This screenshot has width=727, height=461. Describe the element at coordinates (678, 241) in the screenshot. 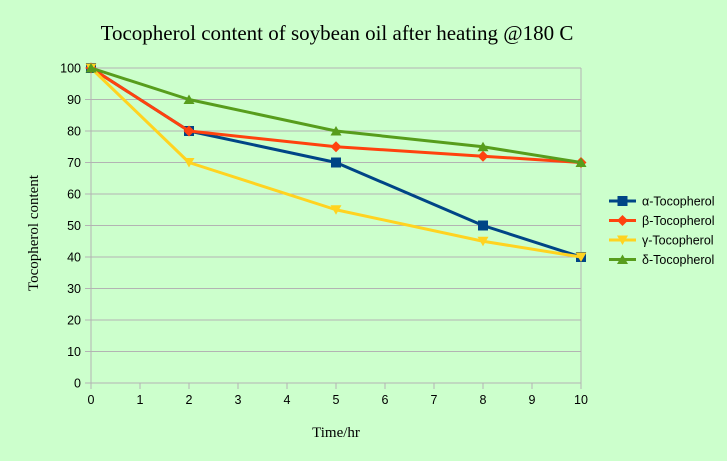

I see `legend-label: γ-Tocopherol` at that location.